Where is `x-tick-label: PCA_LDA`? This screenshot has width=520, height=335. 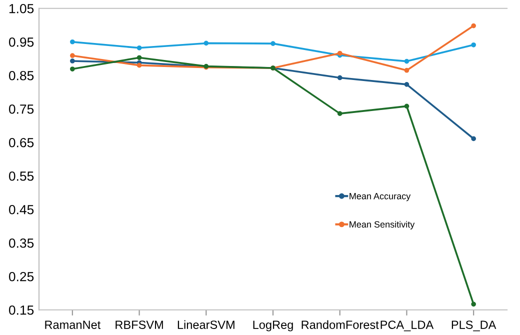 x-tick-label: PCA_LDA is located at coordinates (407, 326).